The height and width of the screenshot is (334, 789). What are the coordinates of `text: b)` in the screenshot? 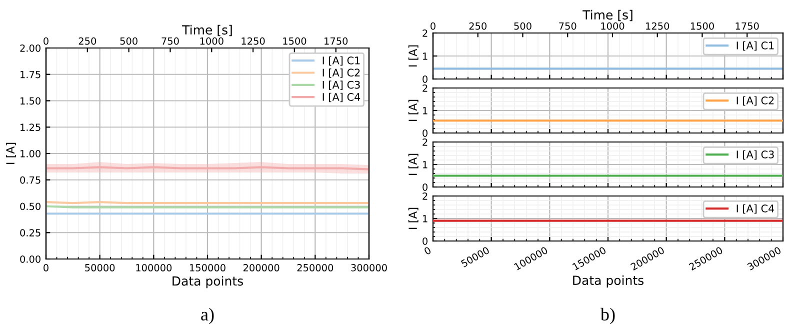 It's located at (607, 316).